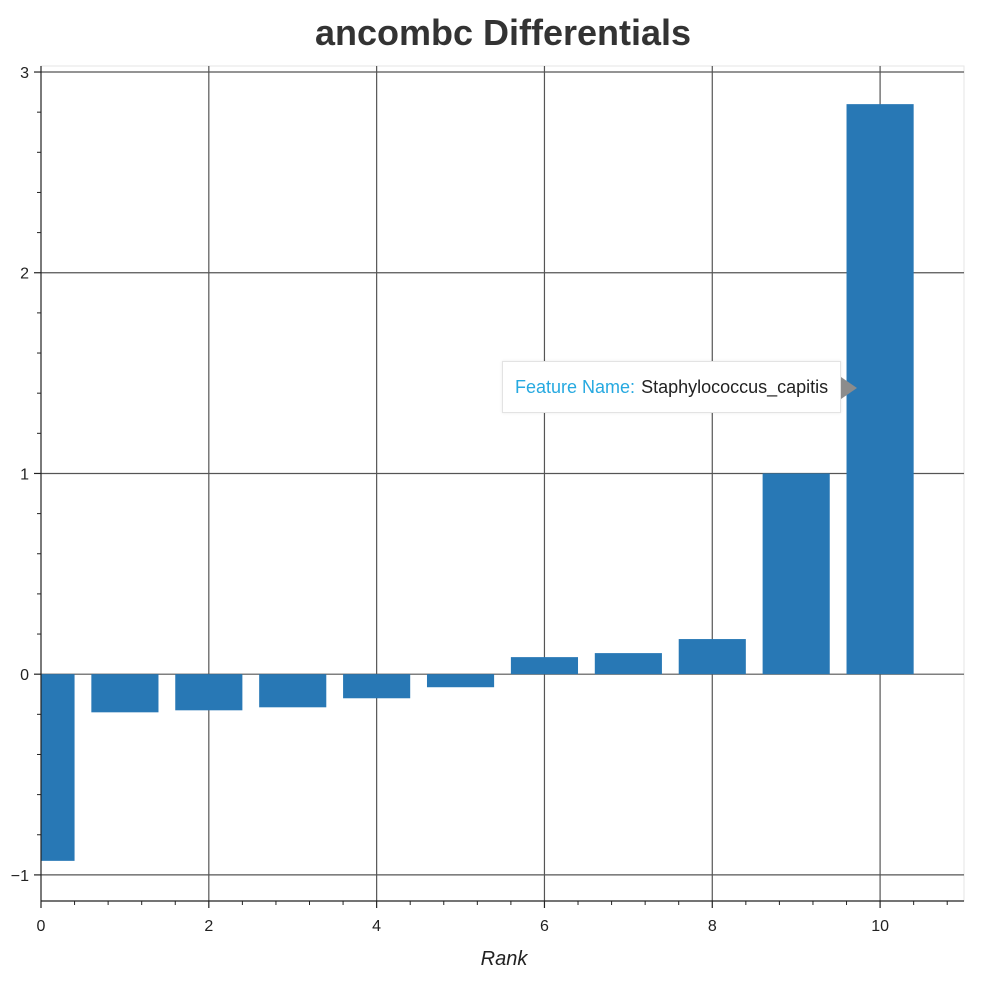 Image resolution: width=994 pixels, height=992 pixels. What do you see at coordinates (20, 876) in the screenshot?
I see `y-tick-label: −1` at bounding box center [20, 876].